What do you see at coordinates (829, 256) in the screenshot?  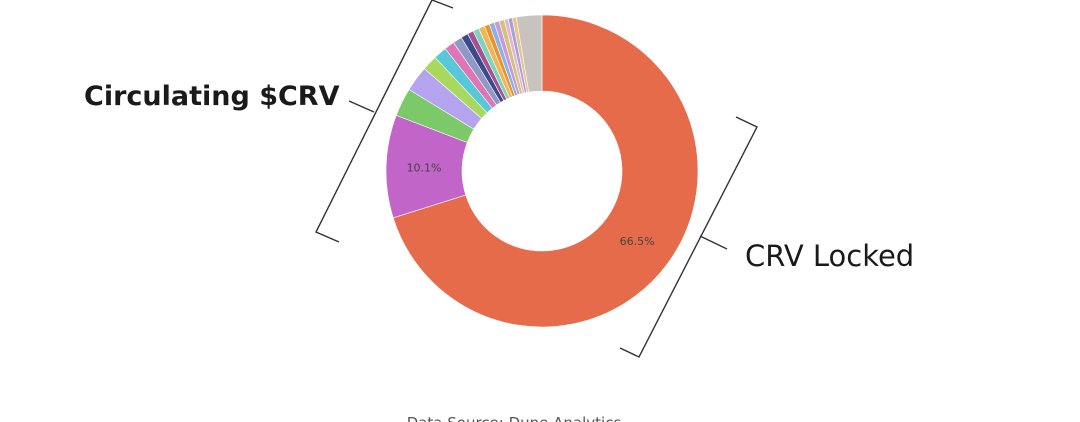 I see `locked-label: CRV Locked` at bounding box center [829, 256].